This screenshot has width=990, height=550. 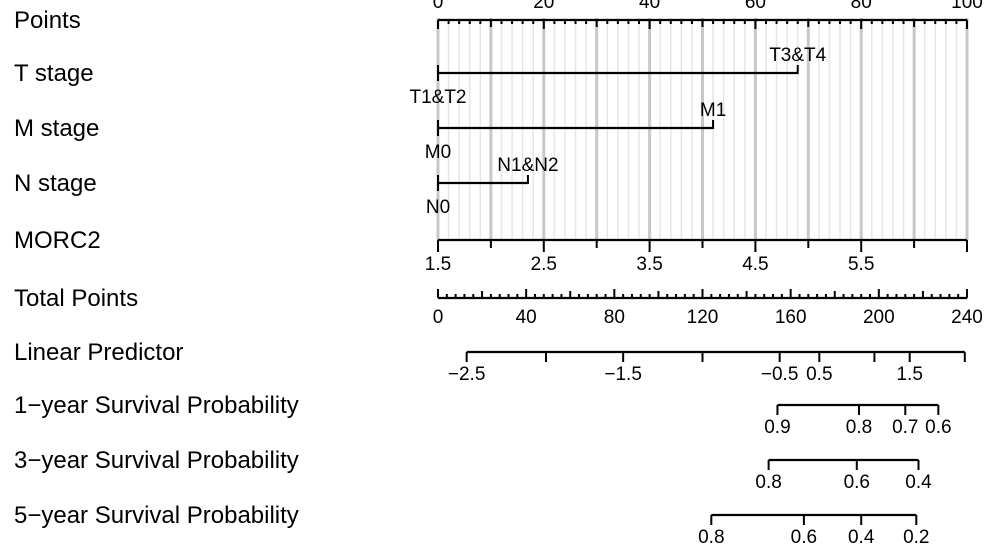 I want to click on row-label-5-year-survival-probability: 5−year Survival Probability, so click(x=156, y=515).